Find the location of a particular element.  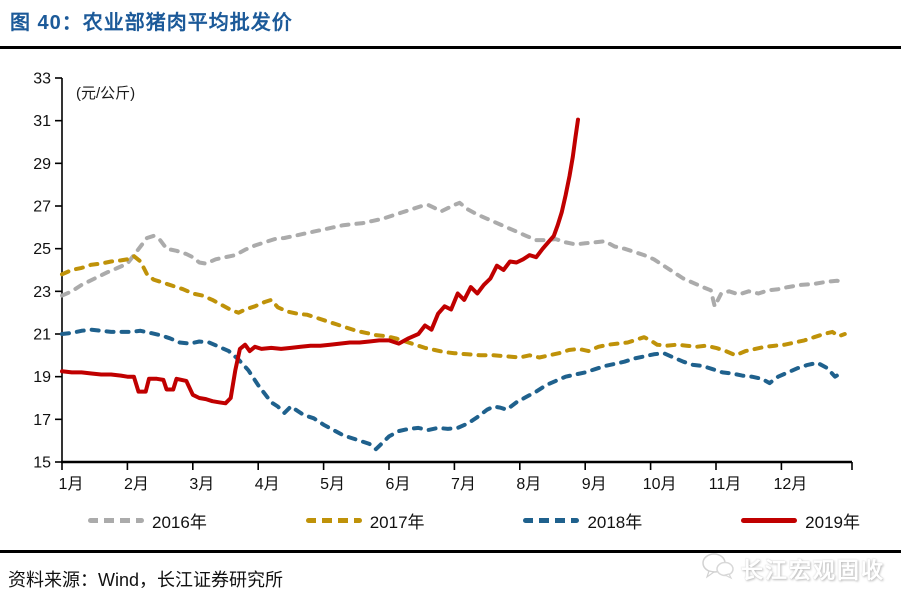

svg-text: 10月 is located at coordinates (660, 484).